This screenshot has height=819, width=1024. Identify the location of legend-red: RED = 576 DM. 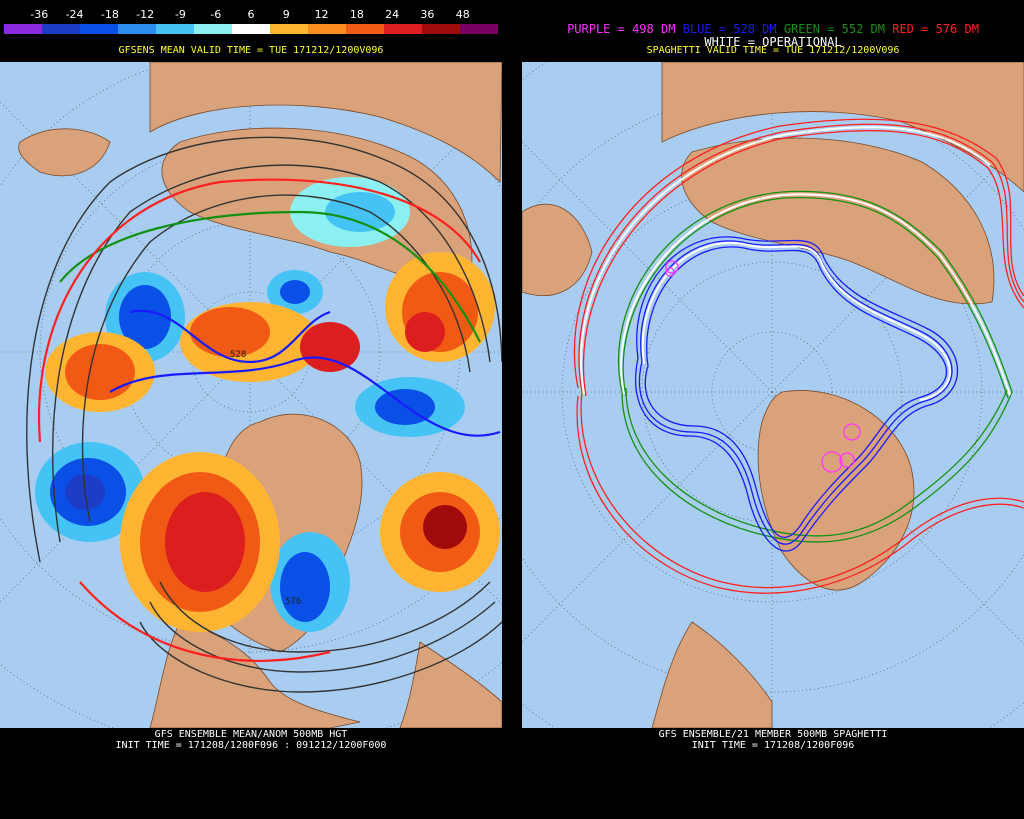
(935, 29).